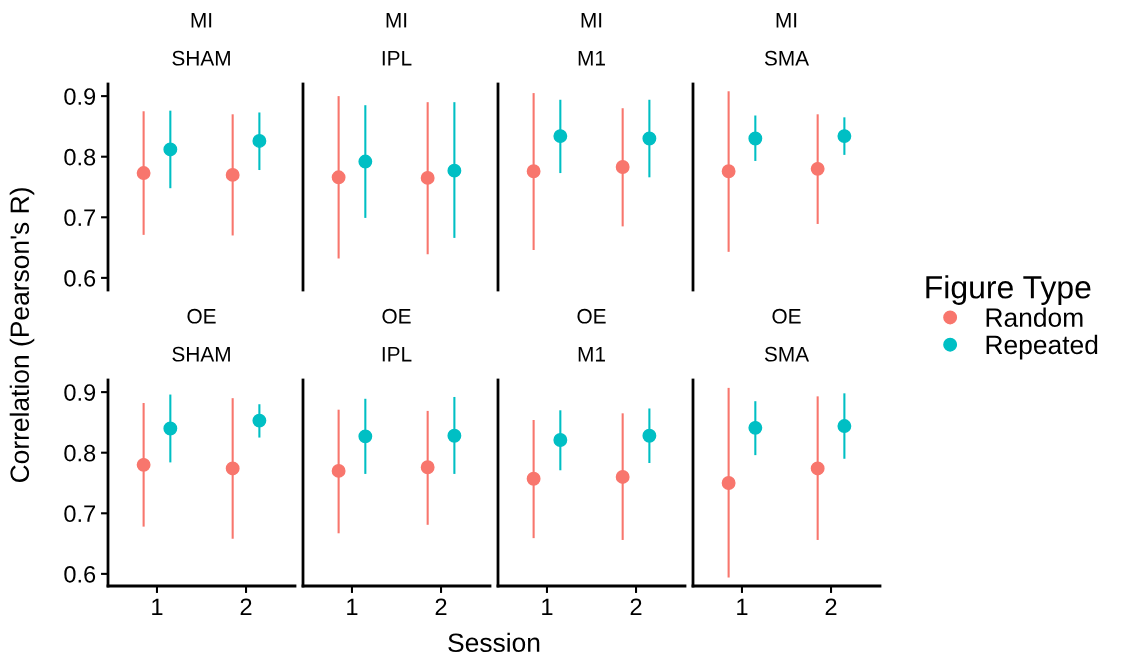 Image resolution: width=1126 pixels, height=661 pixels. What do you see at coordinates (1034, 317) in the screenshot?
I see `legend-label: Random` at bounding box center [1034, 317].